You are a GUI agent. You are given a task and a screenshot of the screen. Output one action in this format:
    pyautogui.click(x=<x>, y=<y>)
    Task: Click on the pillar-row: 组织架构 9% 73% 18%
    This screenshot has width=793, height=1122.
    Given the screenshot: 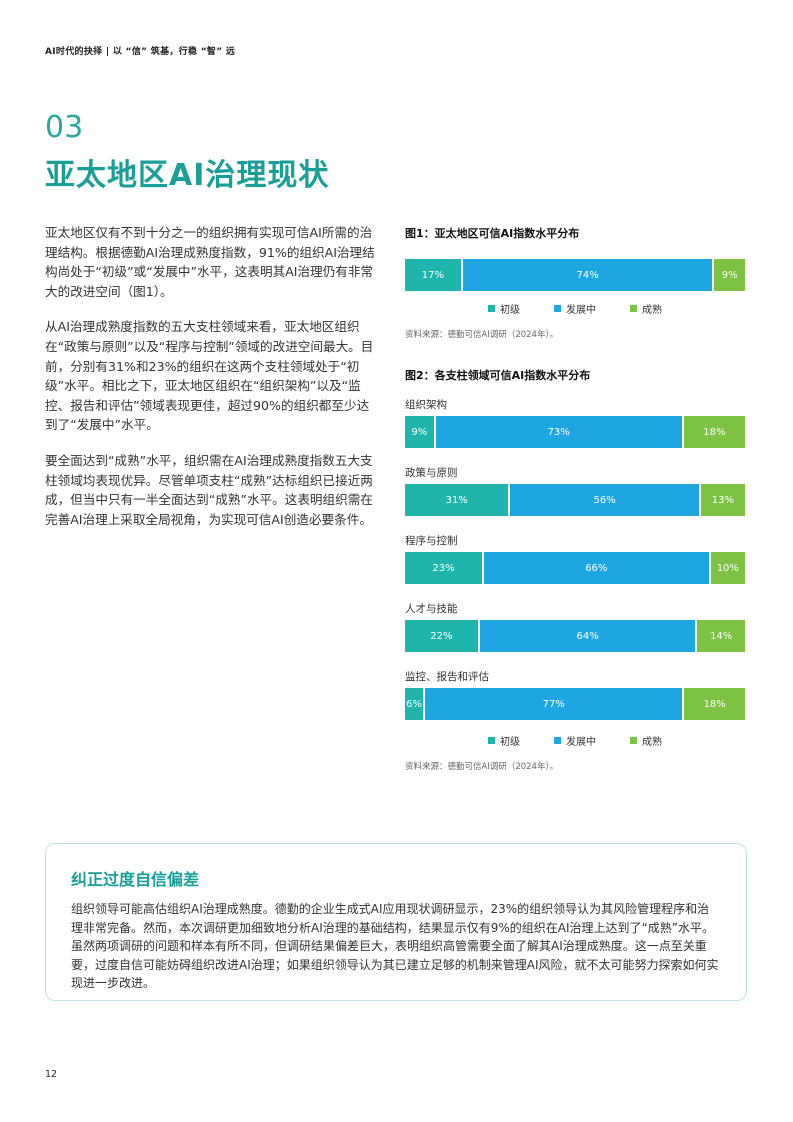 What is the action you would take?
    pyautogui.click(x=575, y=422)
    